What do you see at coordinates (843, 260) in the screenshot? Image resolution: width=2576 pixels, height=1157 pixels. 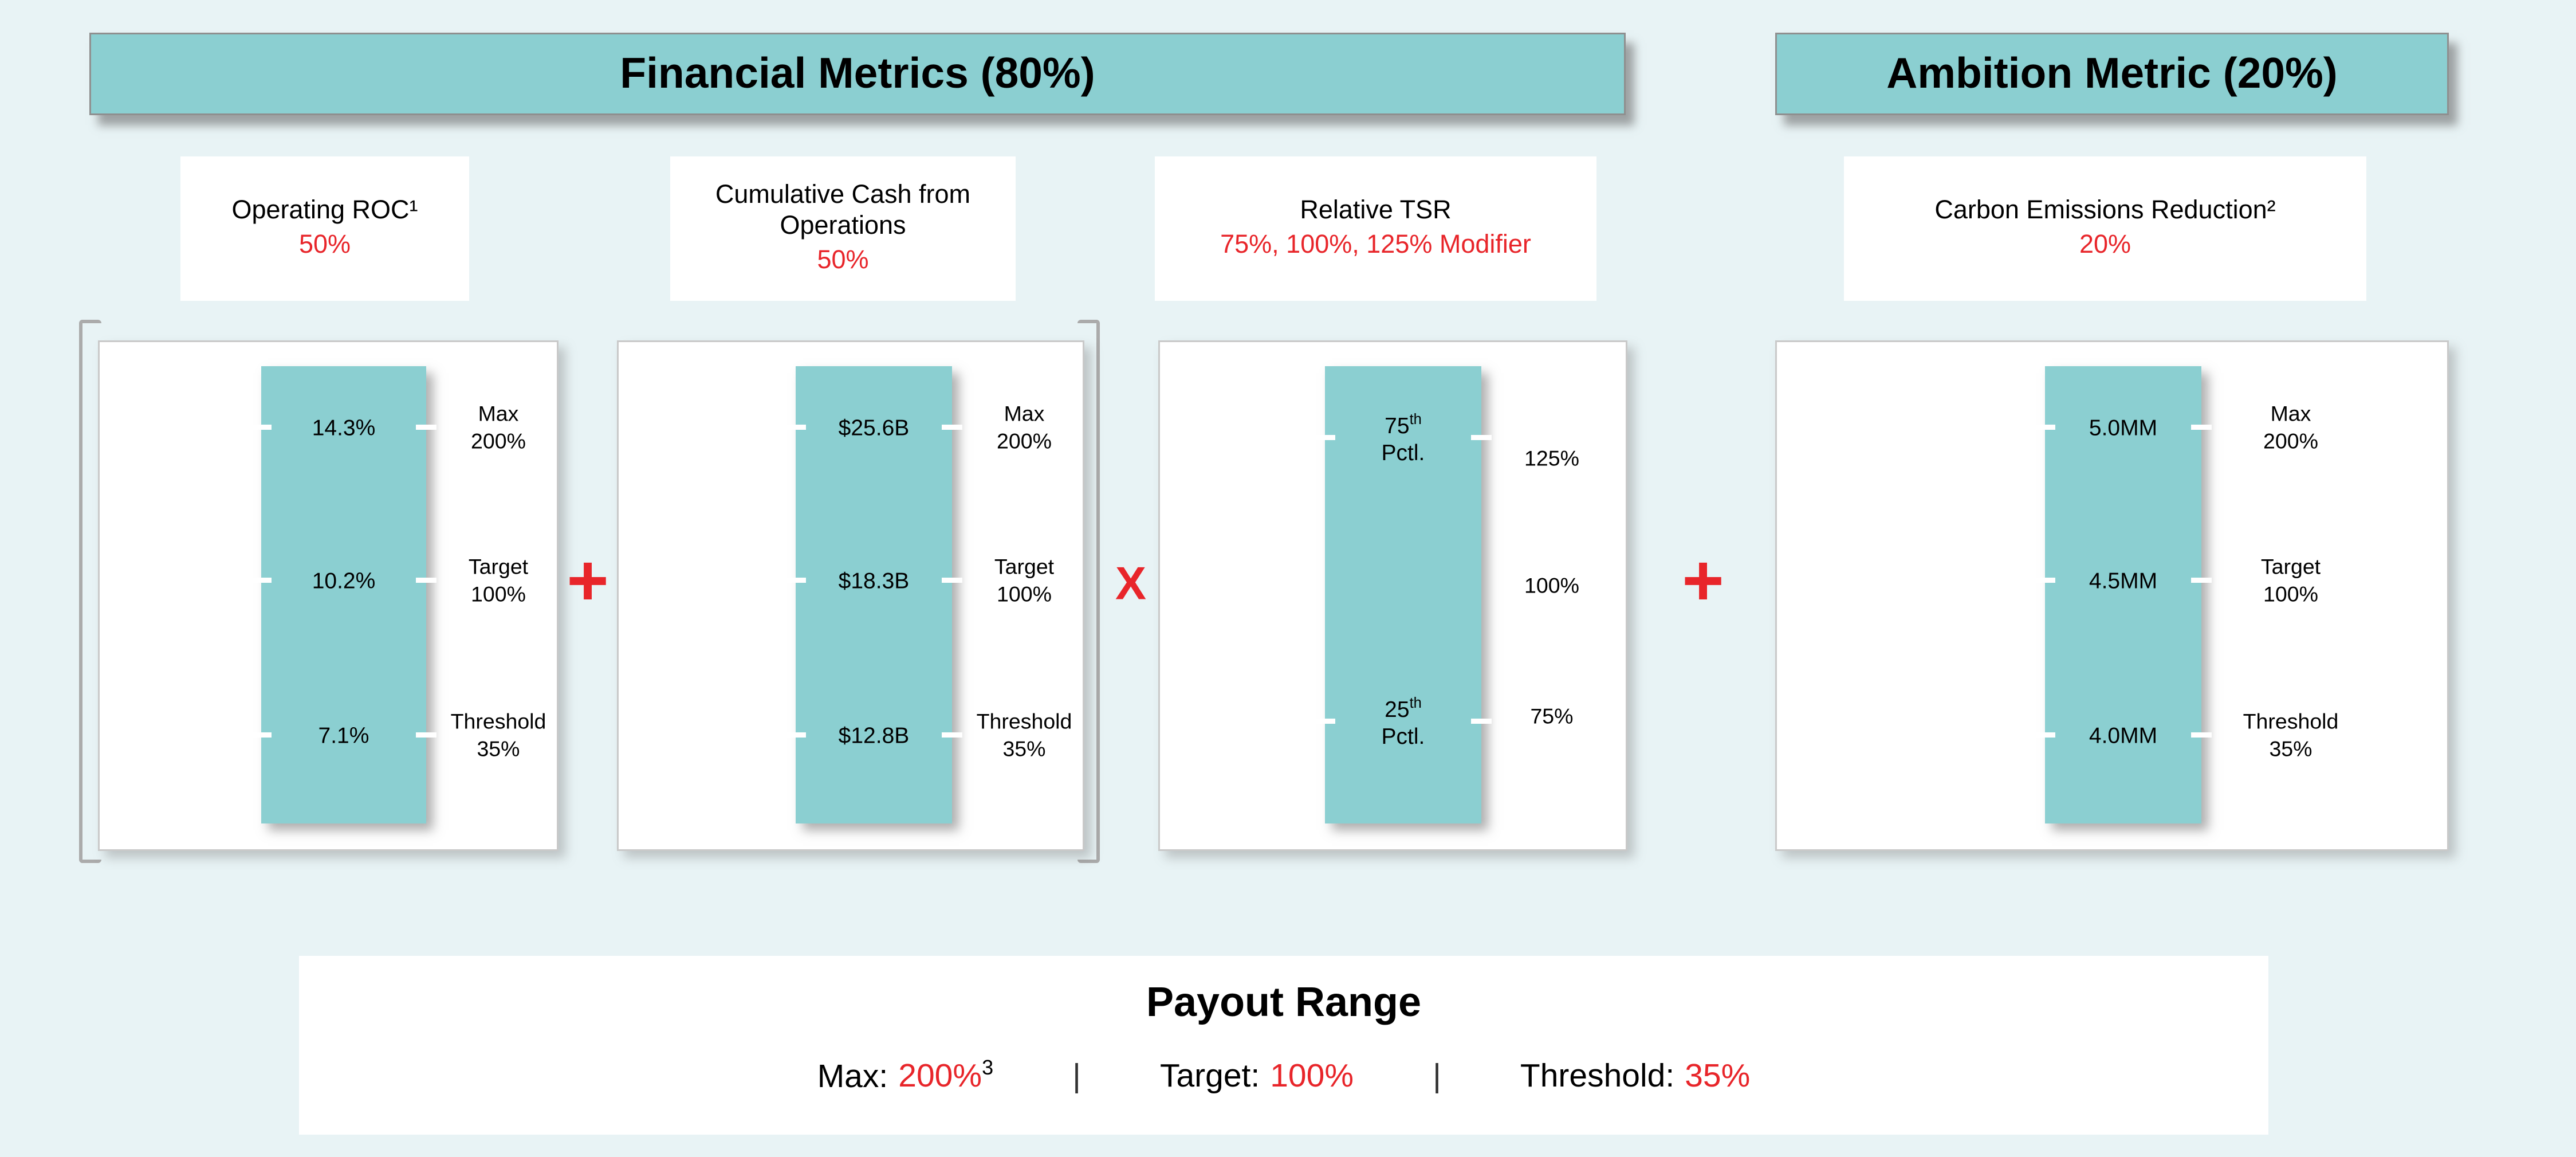 I see `cumulative-cash-weight: 50%` at bounding box center [843, 260].